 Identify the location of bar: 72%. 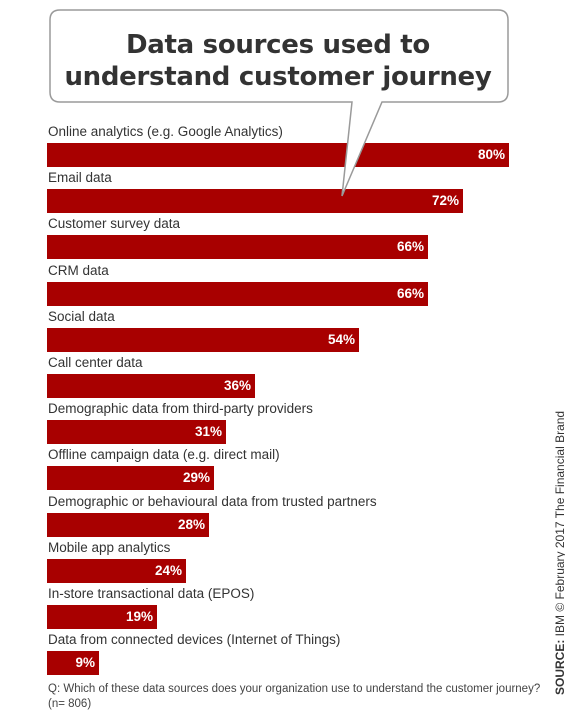
(255, 201).